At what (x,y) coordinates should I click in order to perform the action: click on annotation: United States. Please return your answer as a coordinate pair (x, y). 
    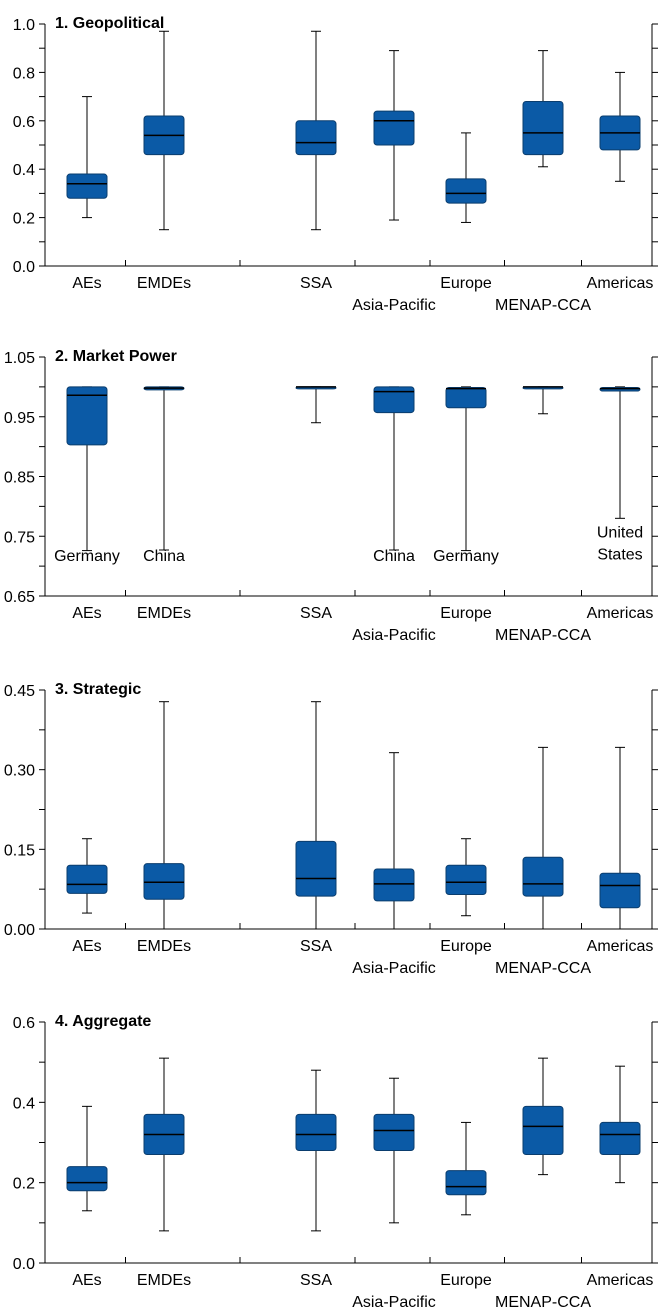
    Looking at the image, I should click on (620, 543).